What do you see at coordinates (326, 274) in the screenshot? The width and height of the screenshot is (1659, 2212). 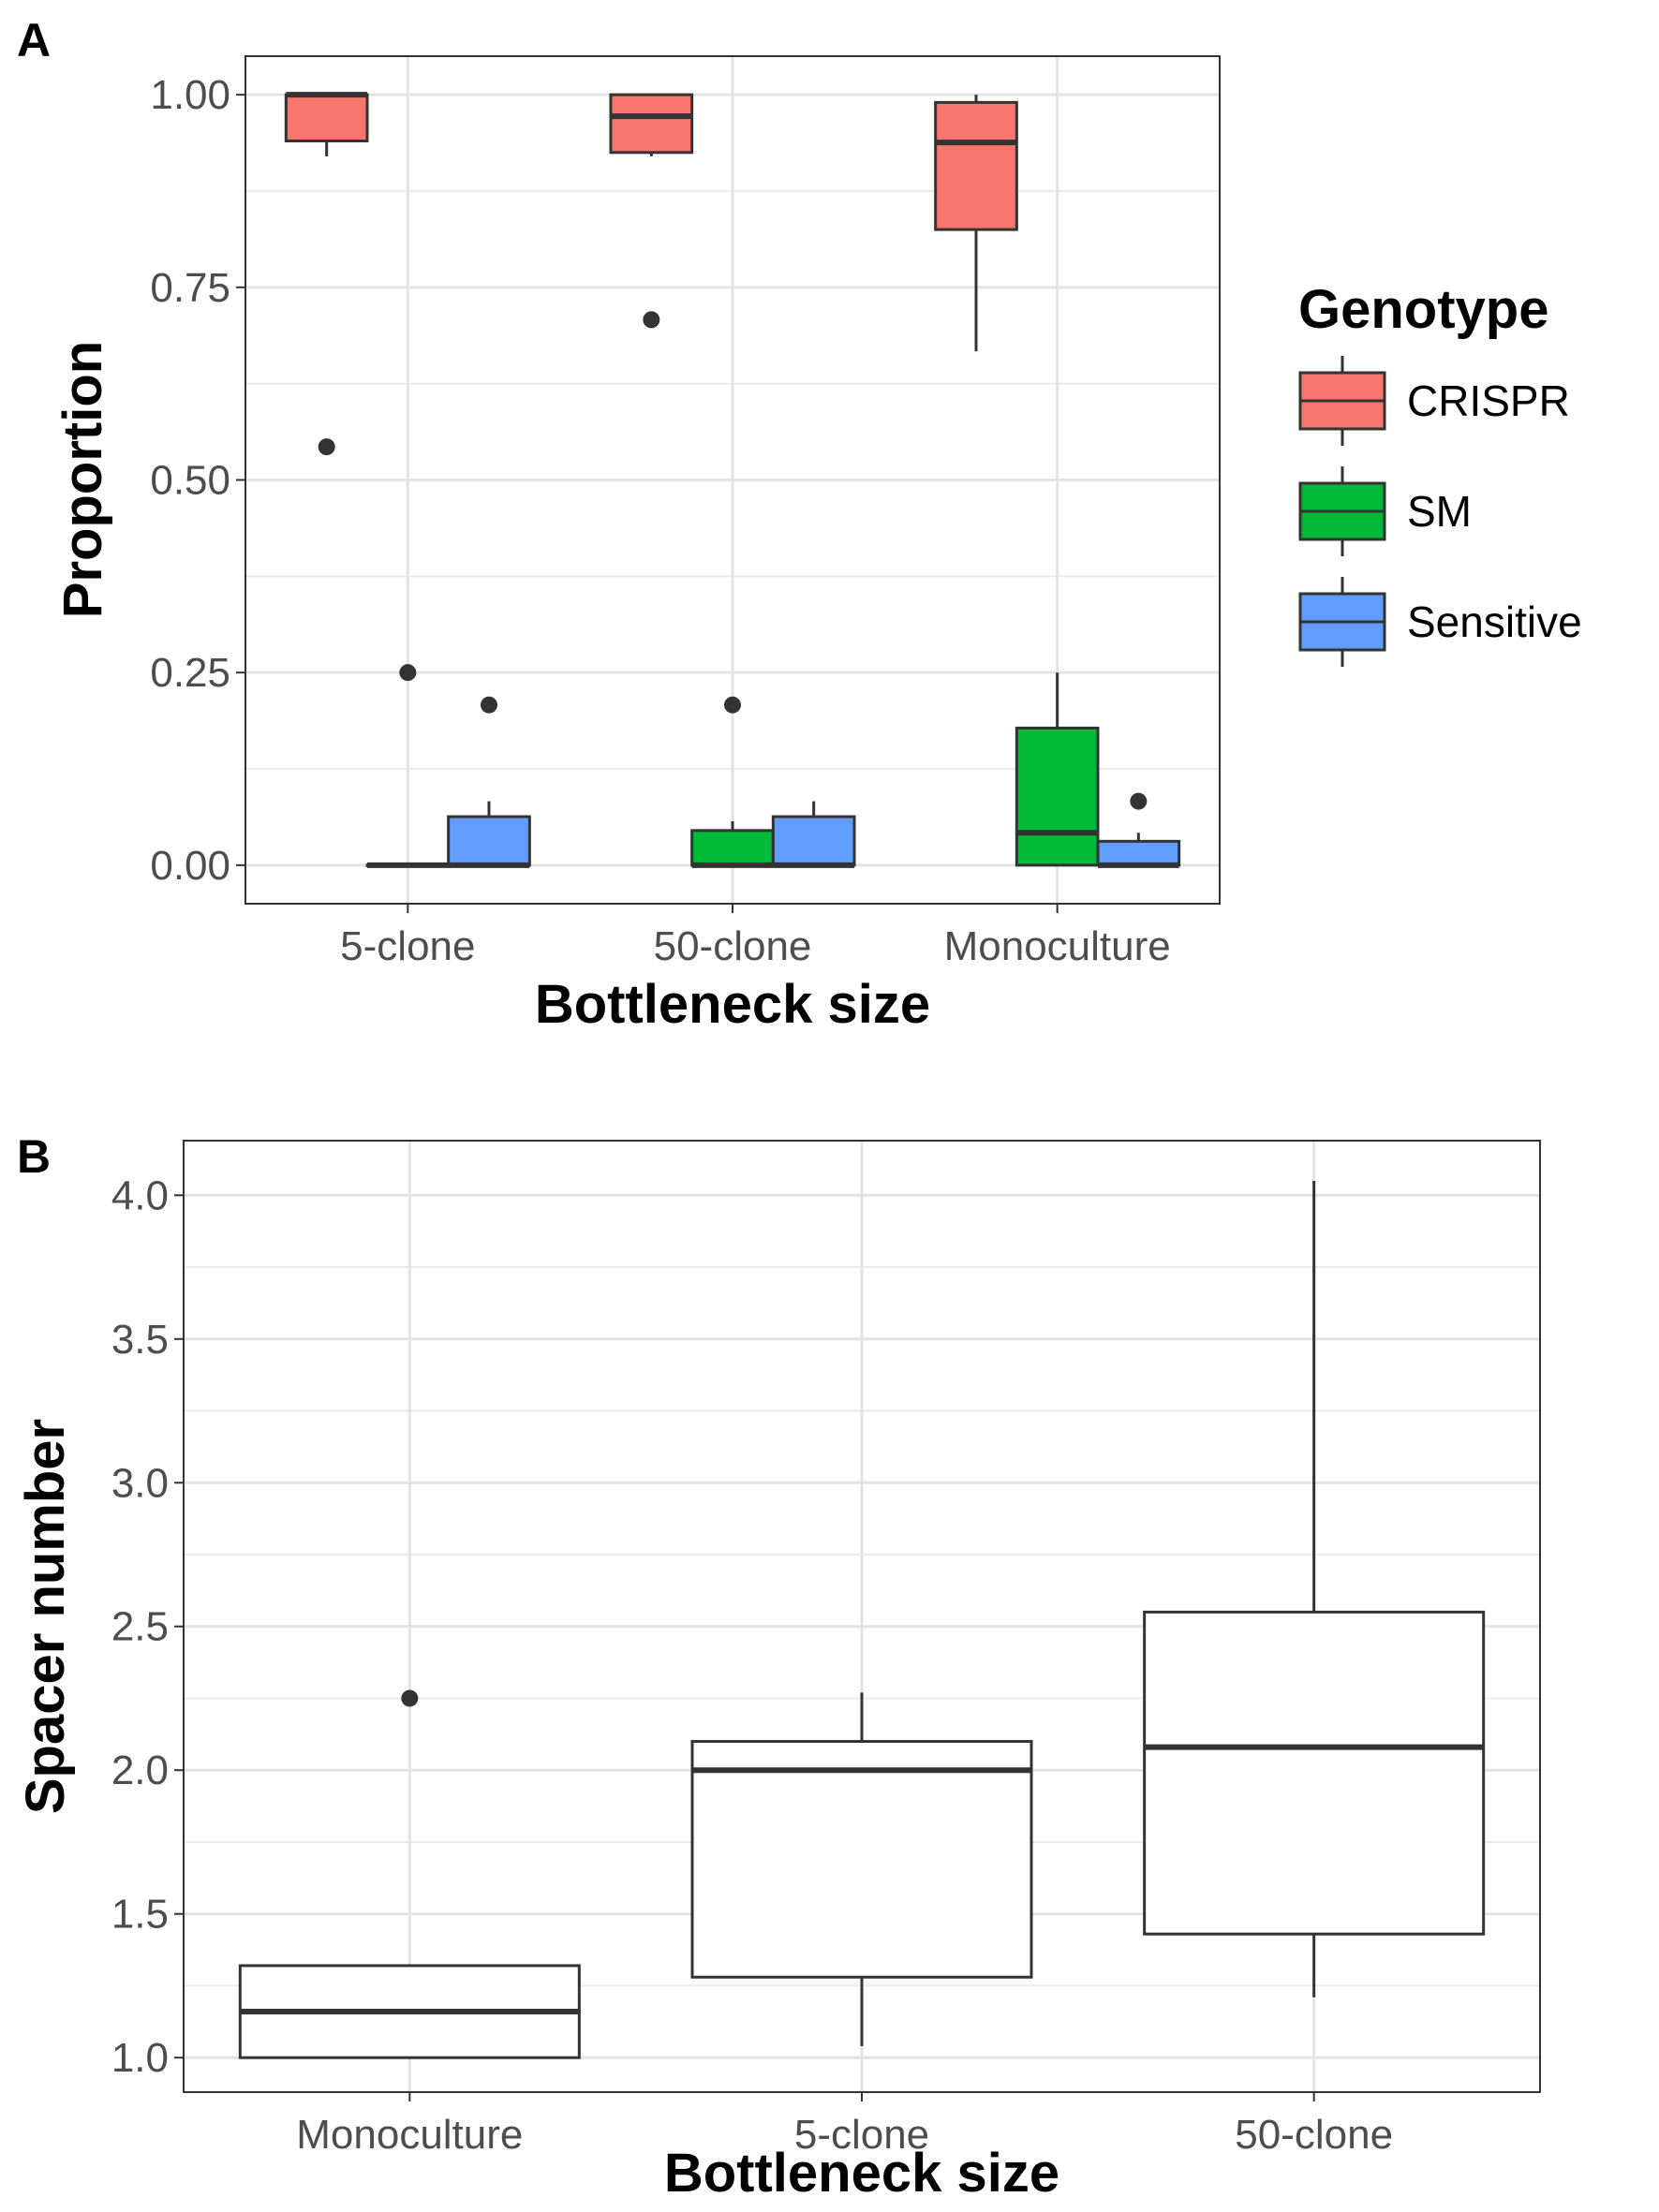 I see `box-crispr-5-clone` at bounding box center [326, 274].